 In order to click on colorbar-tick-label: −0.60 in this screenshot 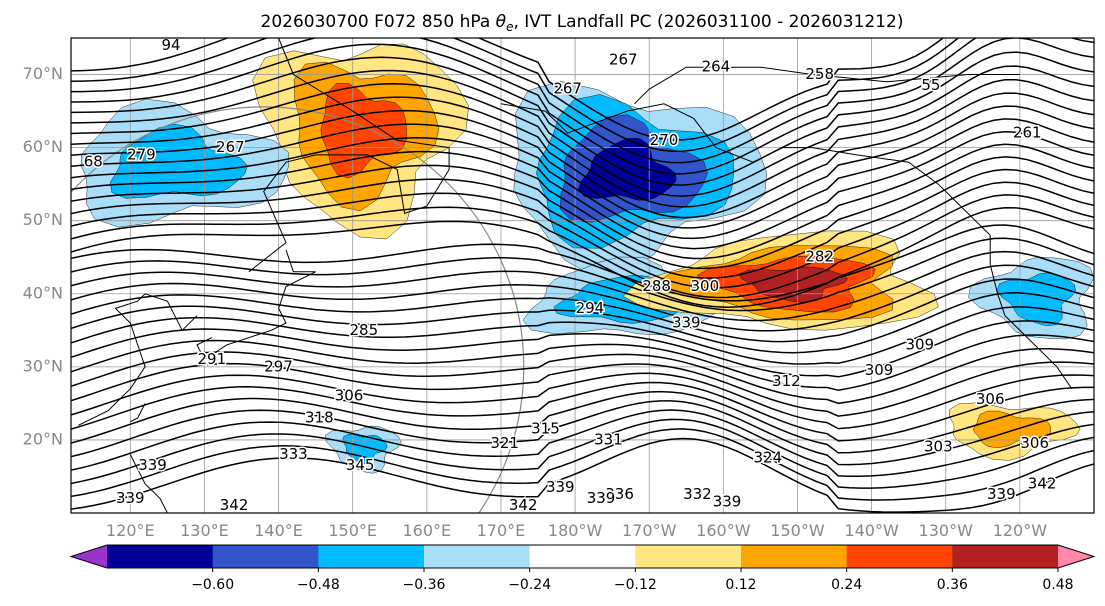, I will do `click(212, 585)`.